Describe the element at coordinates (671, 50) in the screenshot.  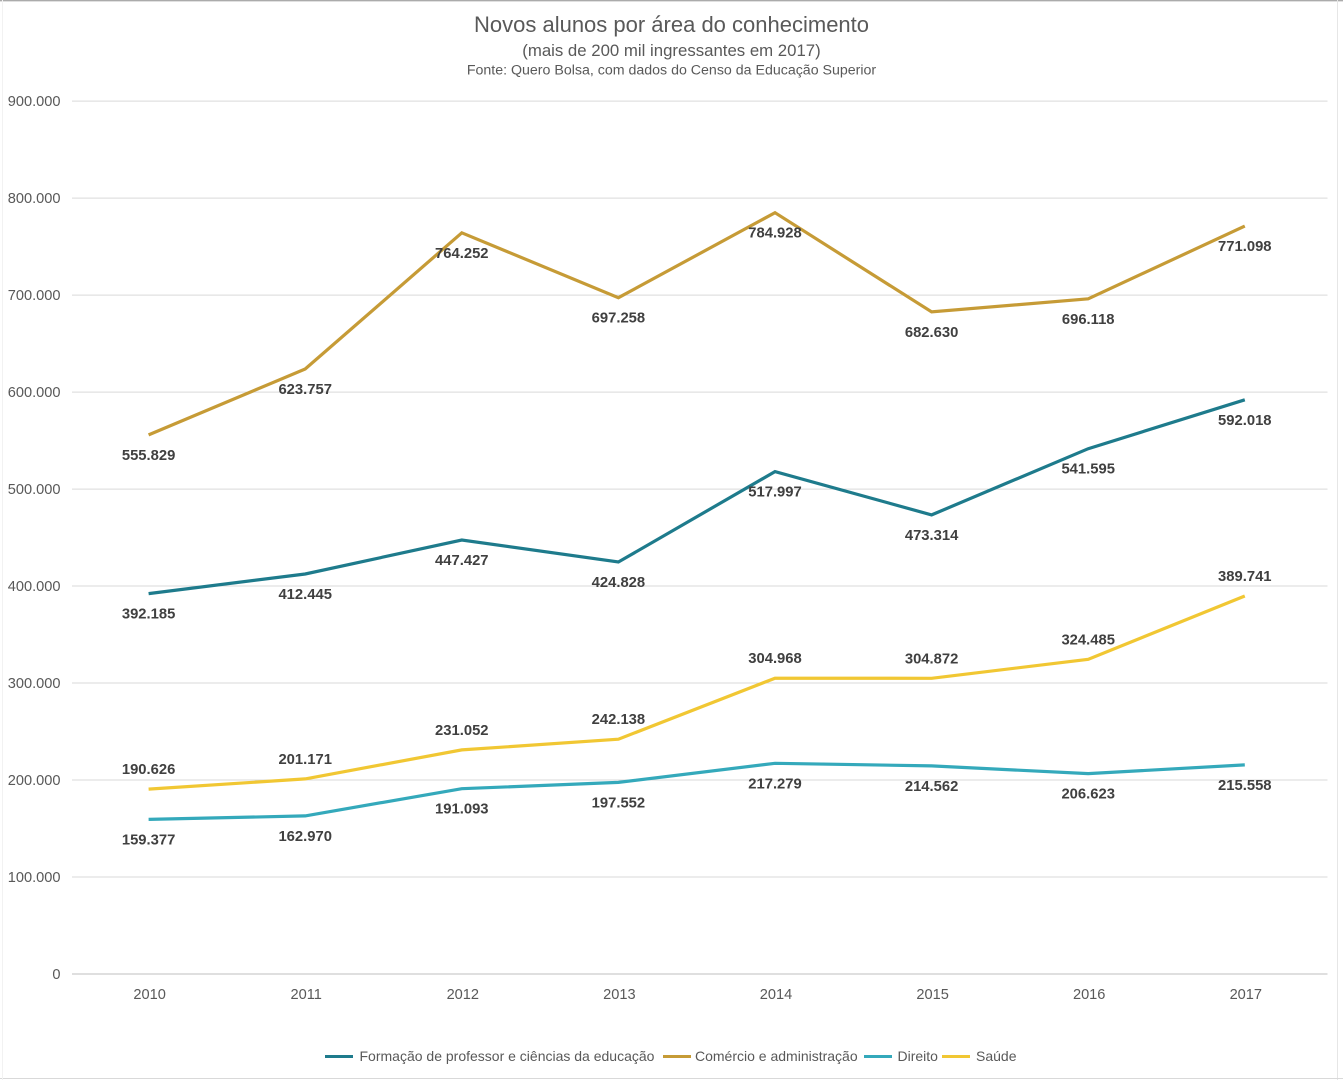
I see `svg-text:(mais de 200 mil ingressantes: (mais de 200 mil ingressantes em 2017)` at that location.